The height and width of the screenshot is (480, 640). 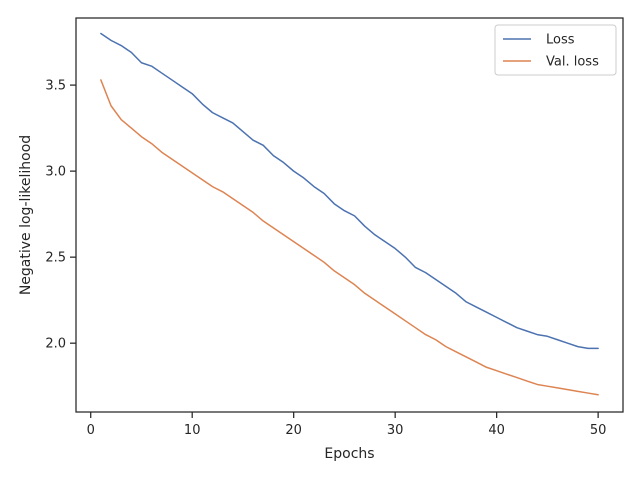 I want to click on y-tick-label: 3.0, so click(x=55, y=172).